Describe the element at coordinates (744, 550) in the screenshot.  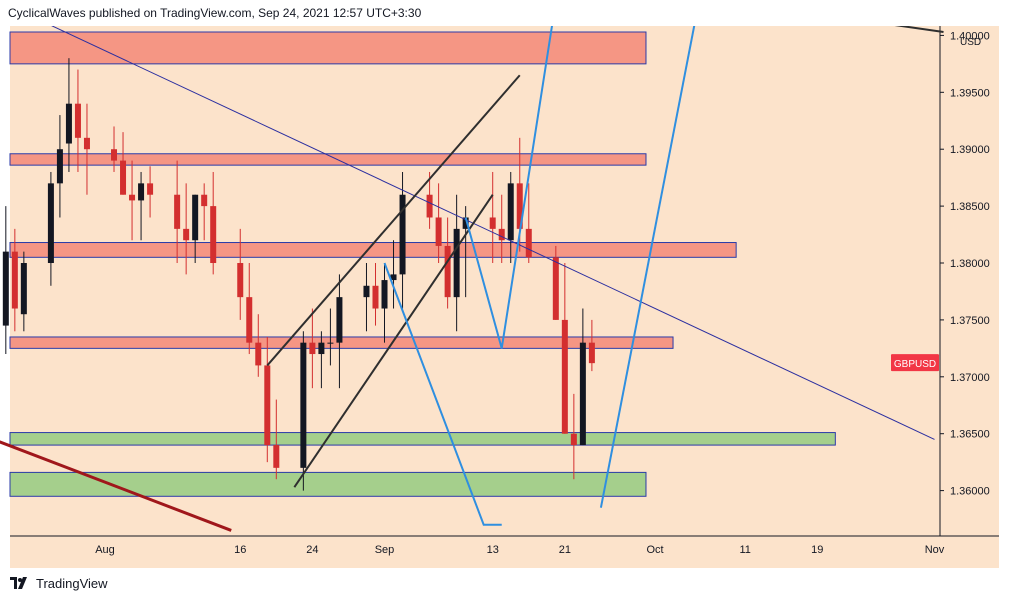
I see `x-tick-label: 11` at that location.